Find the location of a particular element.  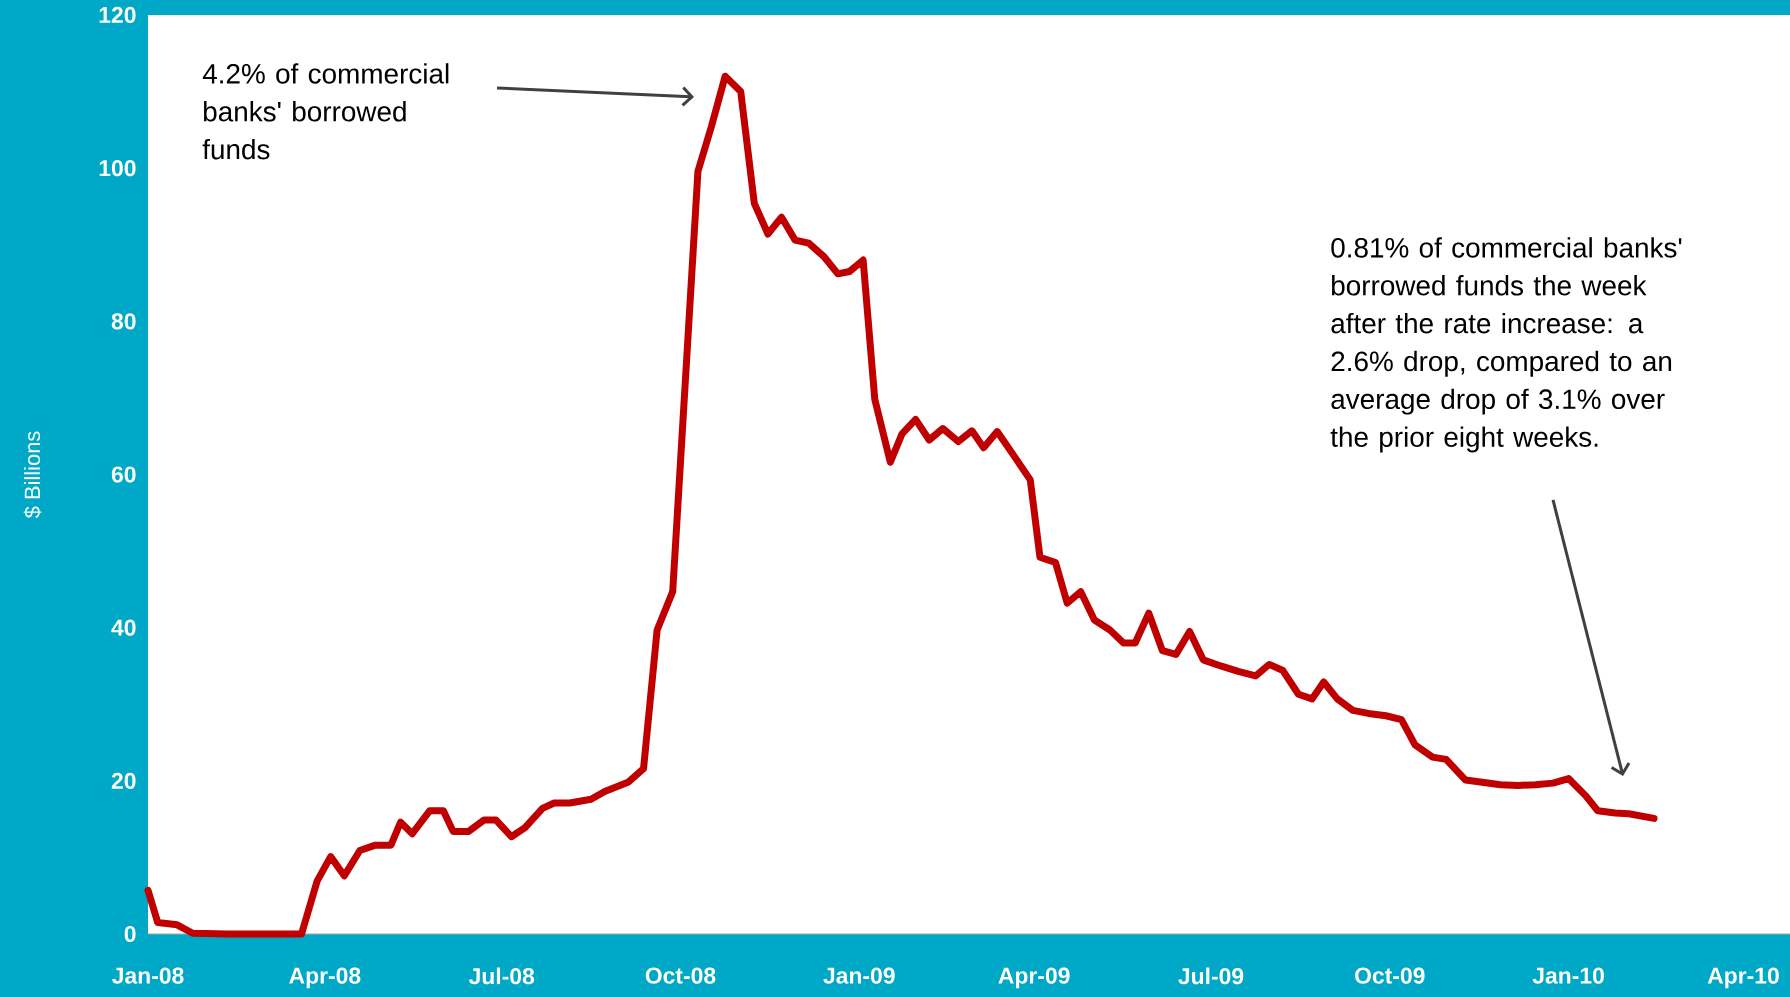

y-axis-title: $ Billions is located at coordinates (32, 475).